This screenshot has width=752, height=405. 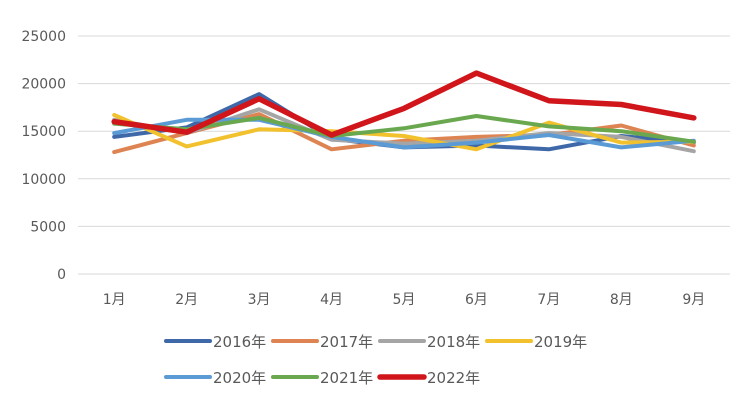 I want to click on y-axis: 0 5000 10000 15000 20000 25000, so click(x=43, y=156).